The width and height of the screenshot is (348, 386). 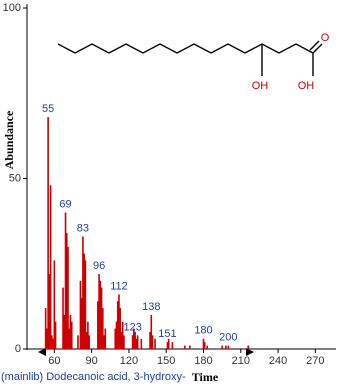 What do you see at coordinates (129, 361) in the screenshot?
I see `x-tick-label: 120` at bounding box center [129, 361].